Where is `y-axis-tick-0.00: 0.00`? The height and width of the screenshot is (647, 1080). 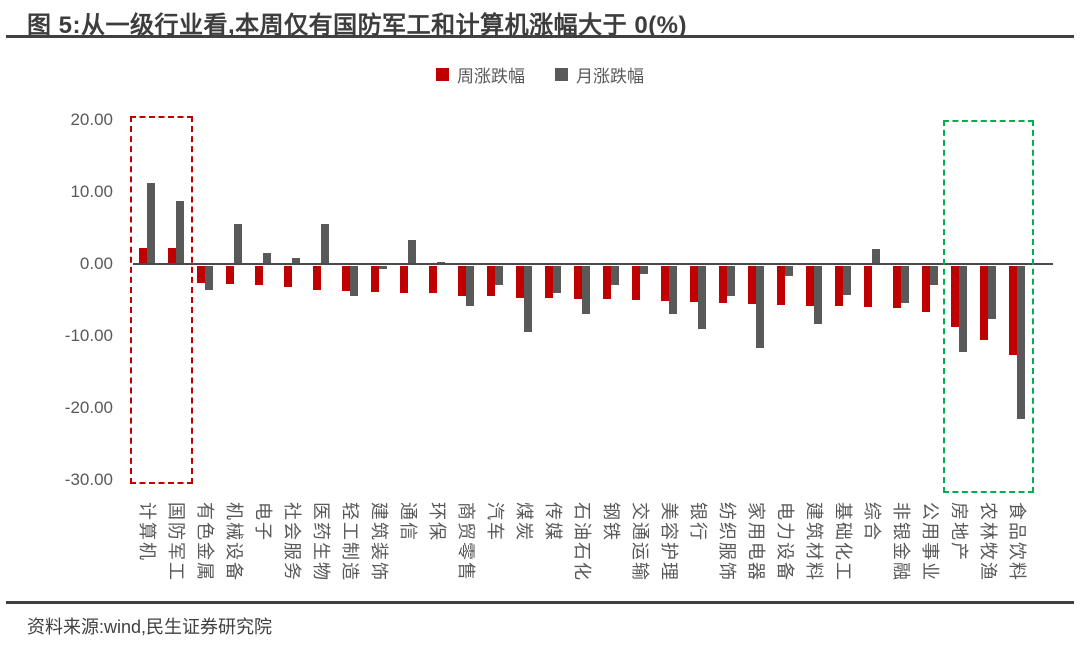
y-axis-tick-0.00: 0.00 is located at coordinates (96, 263).